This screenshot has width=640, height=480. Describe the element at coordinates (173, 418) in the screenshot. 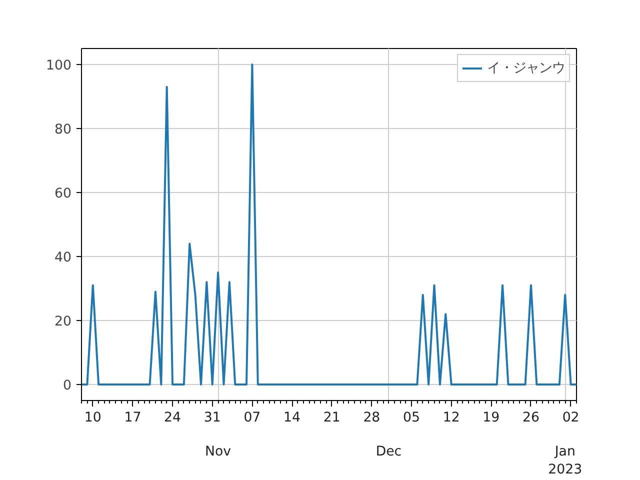

I see `x-tick-label: 24` at that location.